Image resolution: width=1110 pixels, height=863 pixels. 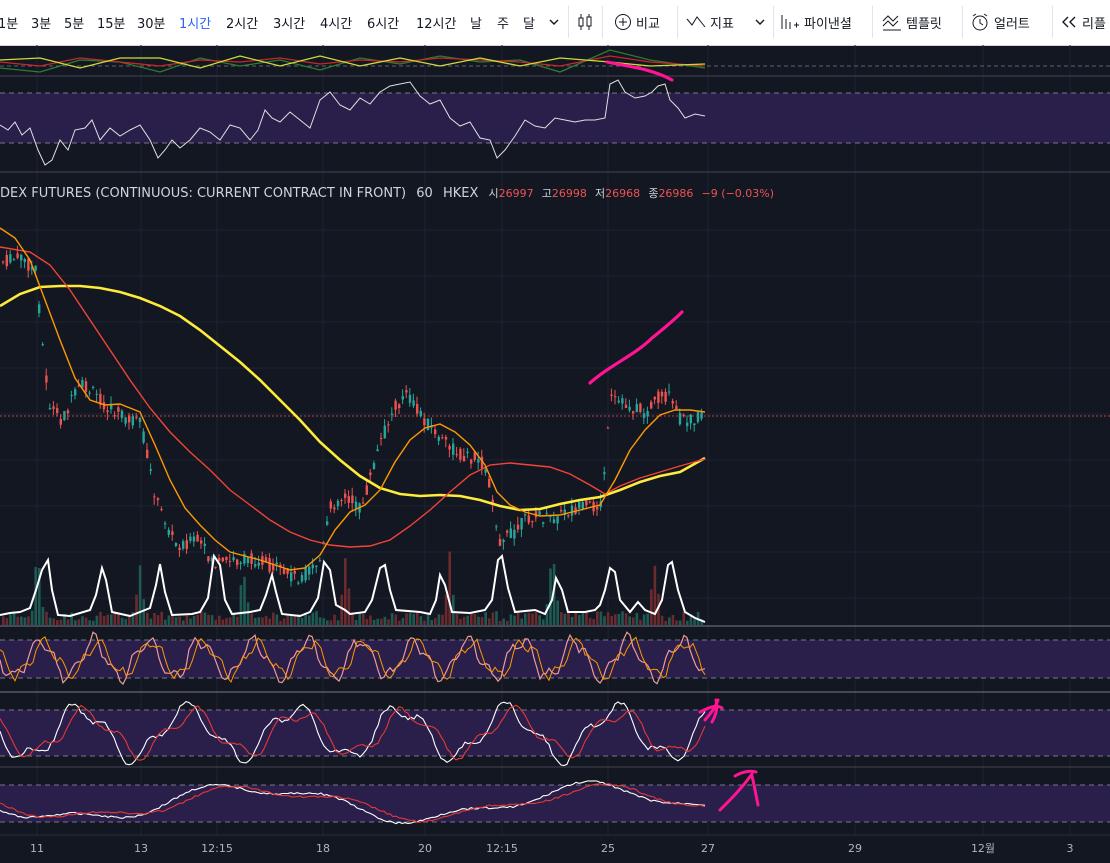 I want to click on timeframe-dropdown, so click(x=554, y=22).